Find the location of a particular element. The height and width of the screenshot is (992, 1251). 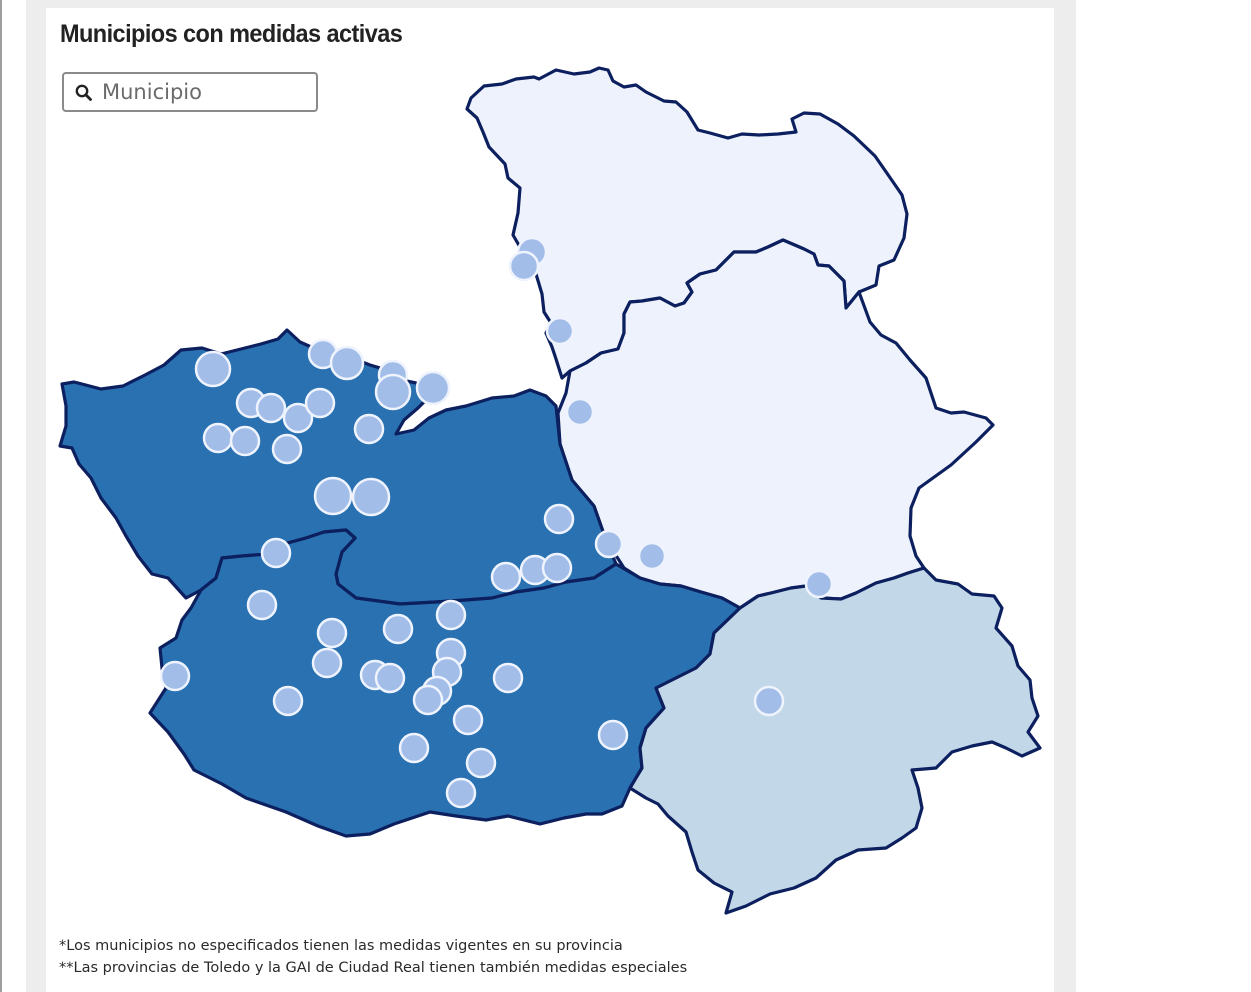

page-title: Municipios con medidas activas is located at coordinates (231, 34).